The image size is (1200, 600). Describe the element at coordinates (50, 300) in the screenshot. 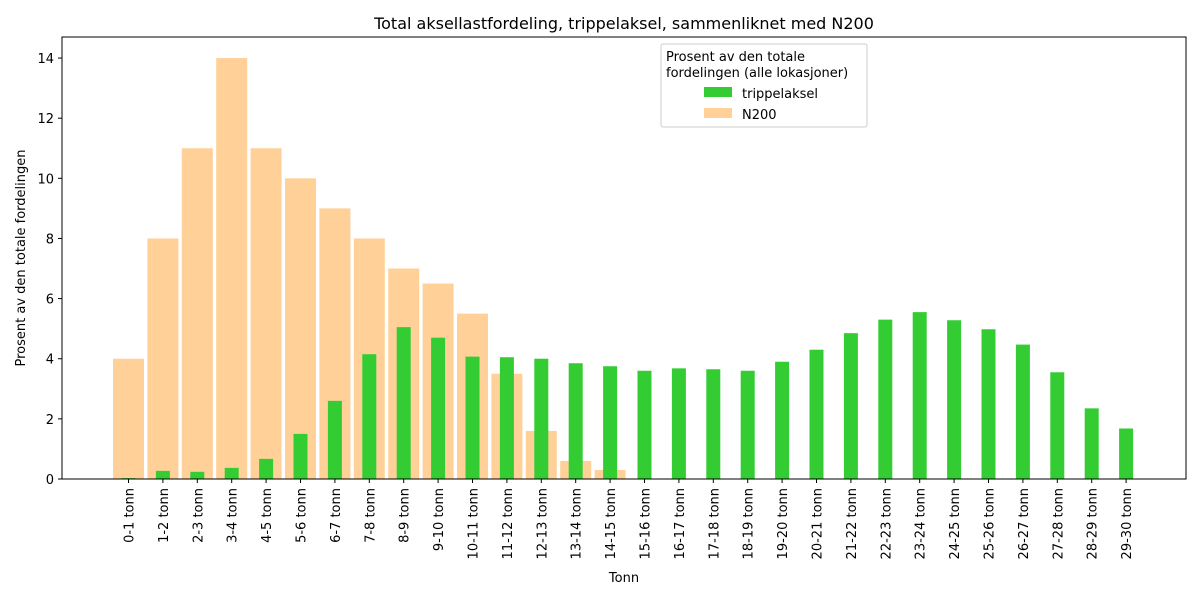

I see `y-tick-label: 6` at that location.